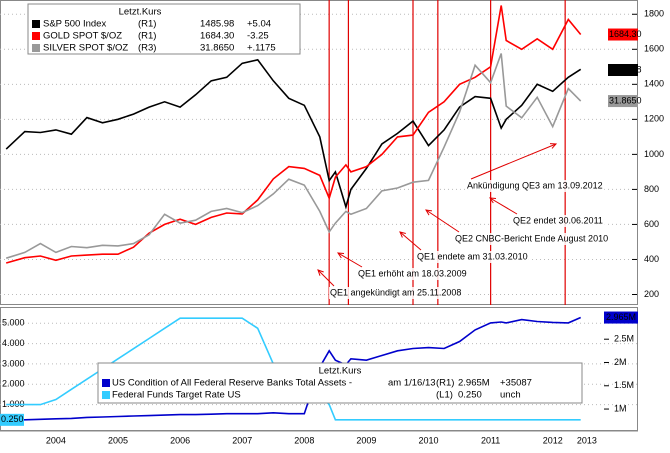  I want to click on legend-axis: (L1), so click(444, 395).